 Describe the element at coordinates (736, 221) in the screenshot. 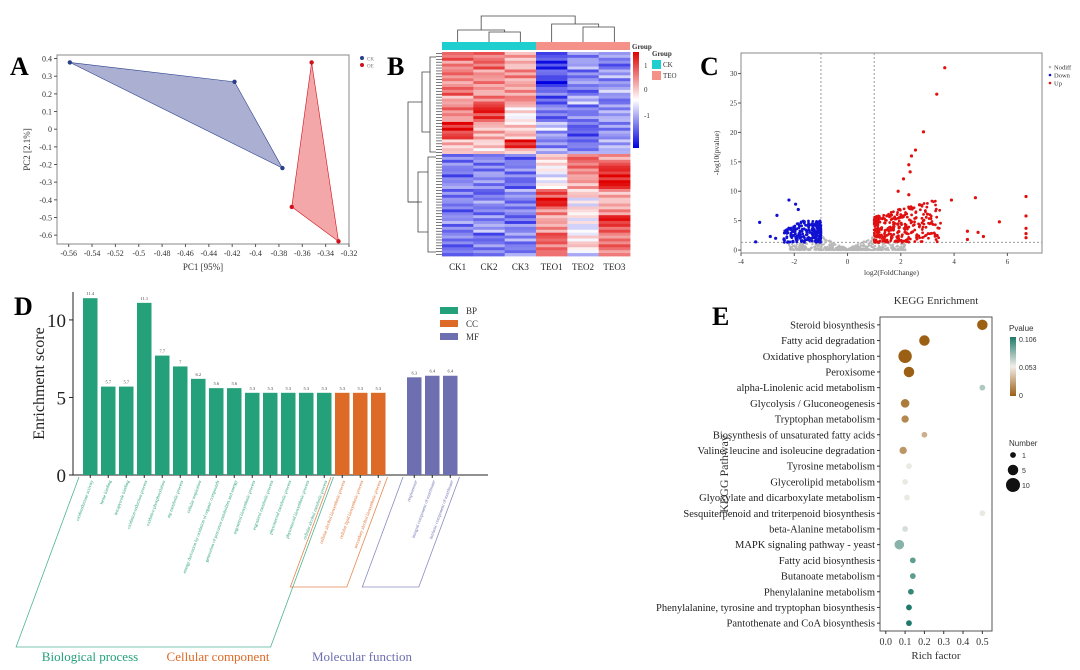

I see `y-tick-label: 5` at that location.